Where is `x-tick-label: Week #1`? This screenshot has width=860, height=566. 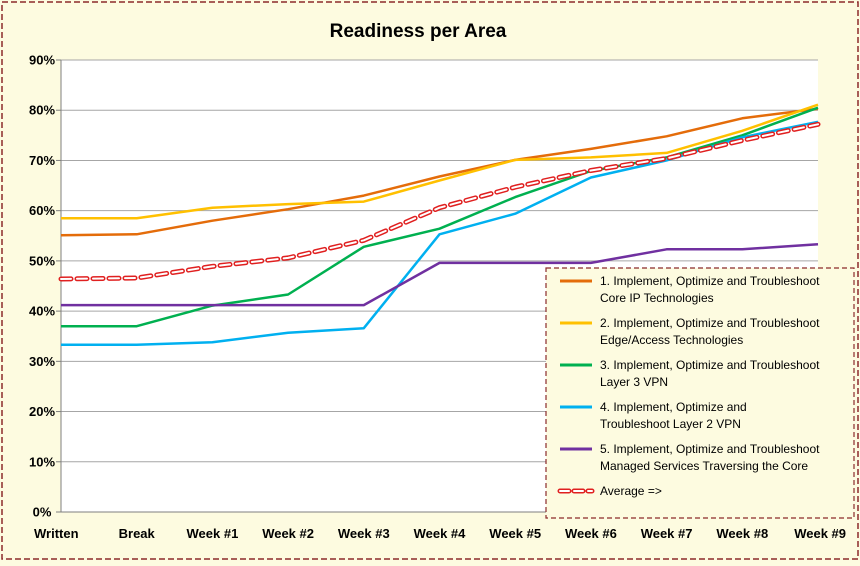 x-tick-label: Week #1 is located at coordinates (213, 533).